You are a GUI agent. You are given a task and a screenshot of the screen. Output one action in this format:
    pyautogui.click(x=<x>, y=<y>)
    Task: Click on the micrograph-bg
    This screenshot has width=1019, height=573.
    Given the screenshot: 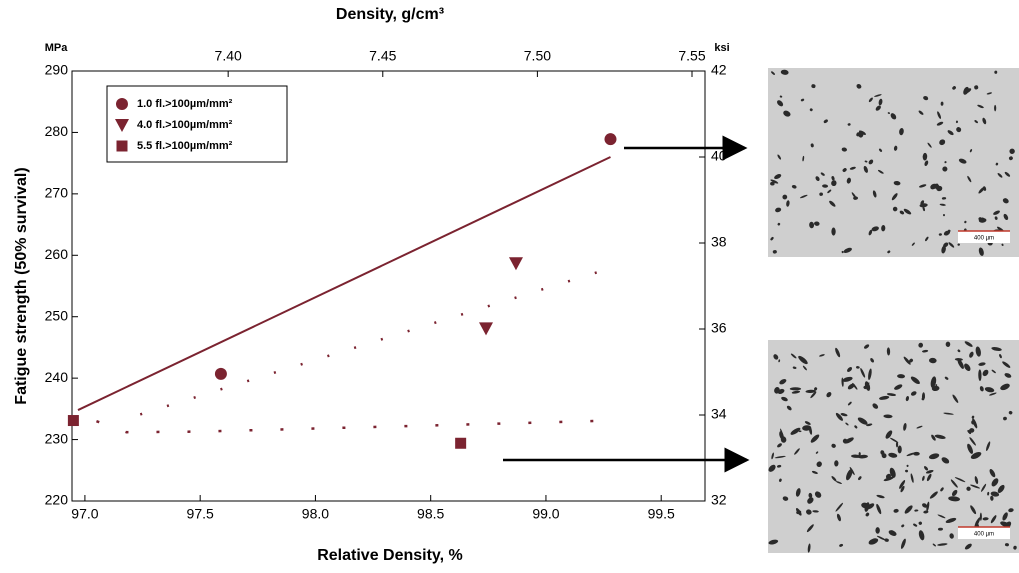 What is the action you would take?
    pyautogui.click(x=893, y=446)
    